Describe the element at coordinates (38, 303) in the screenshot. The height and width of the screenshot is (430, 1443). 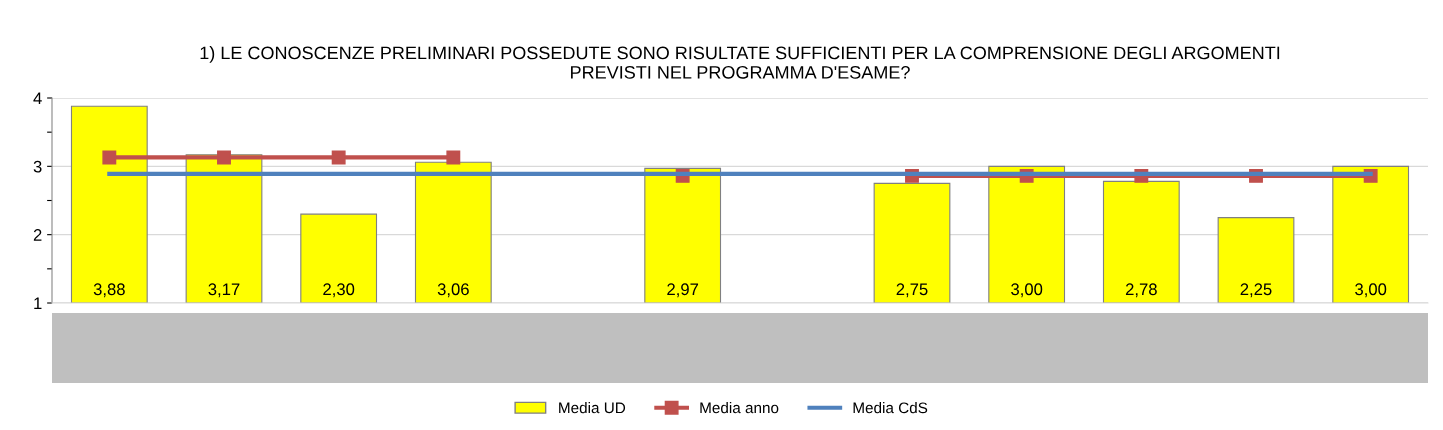
I see `y-tick-label: 1` at that location.